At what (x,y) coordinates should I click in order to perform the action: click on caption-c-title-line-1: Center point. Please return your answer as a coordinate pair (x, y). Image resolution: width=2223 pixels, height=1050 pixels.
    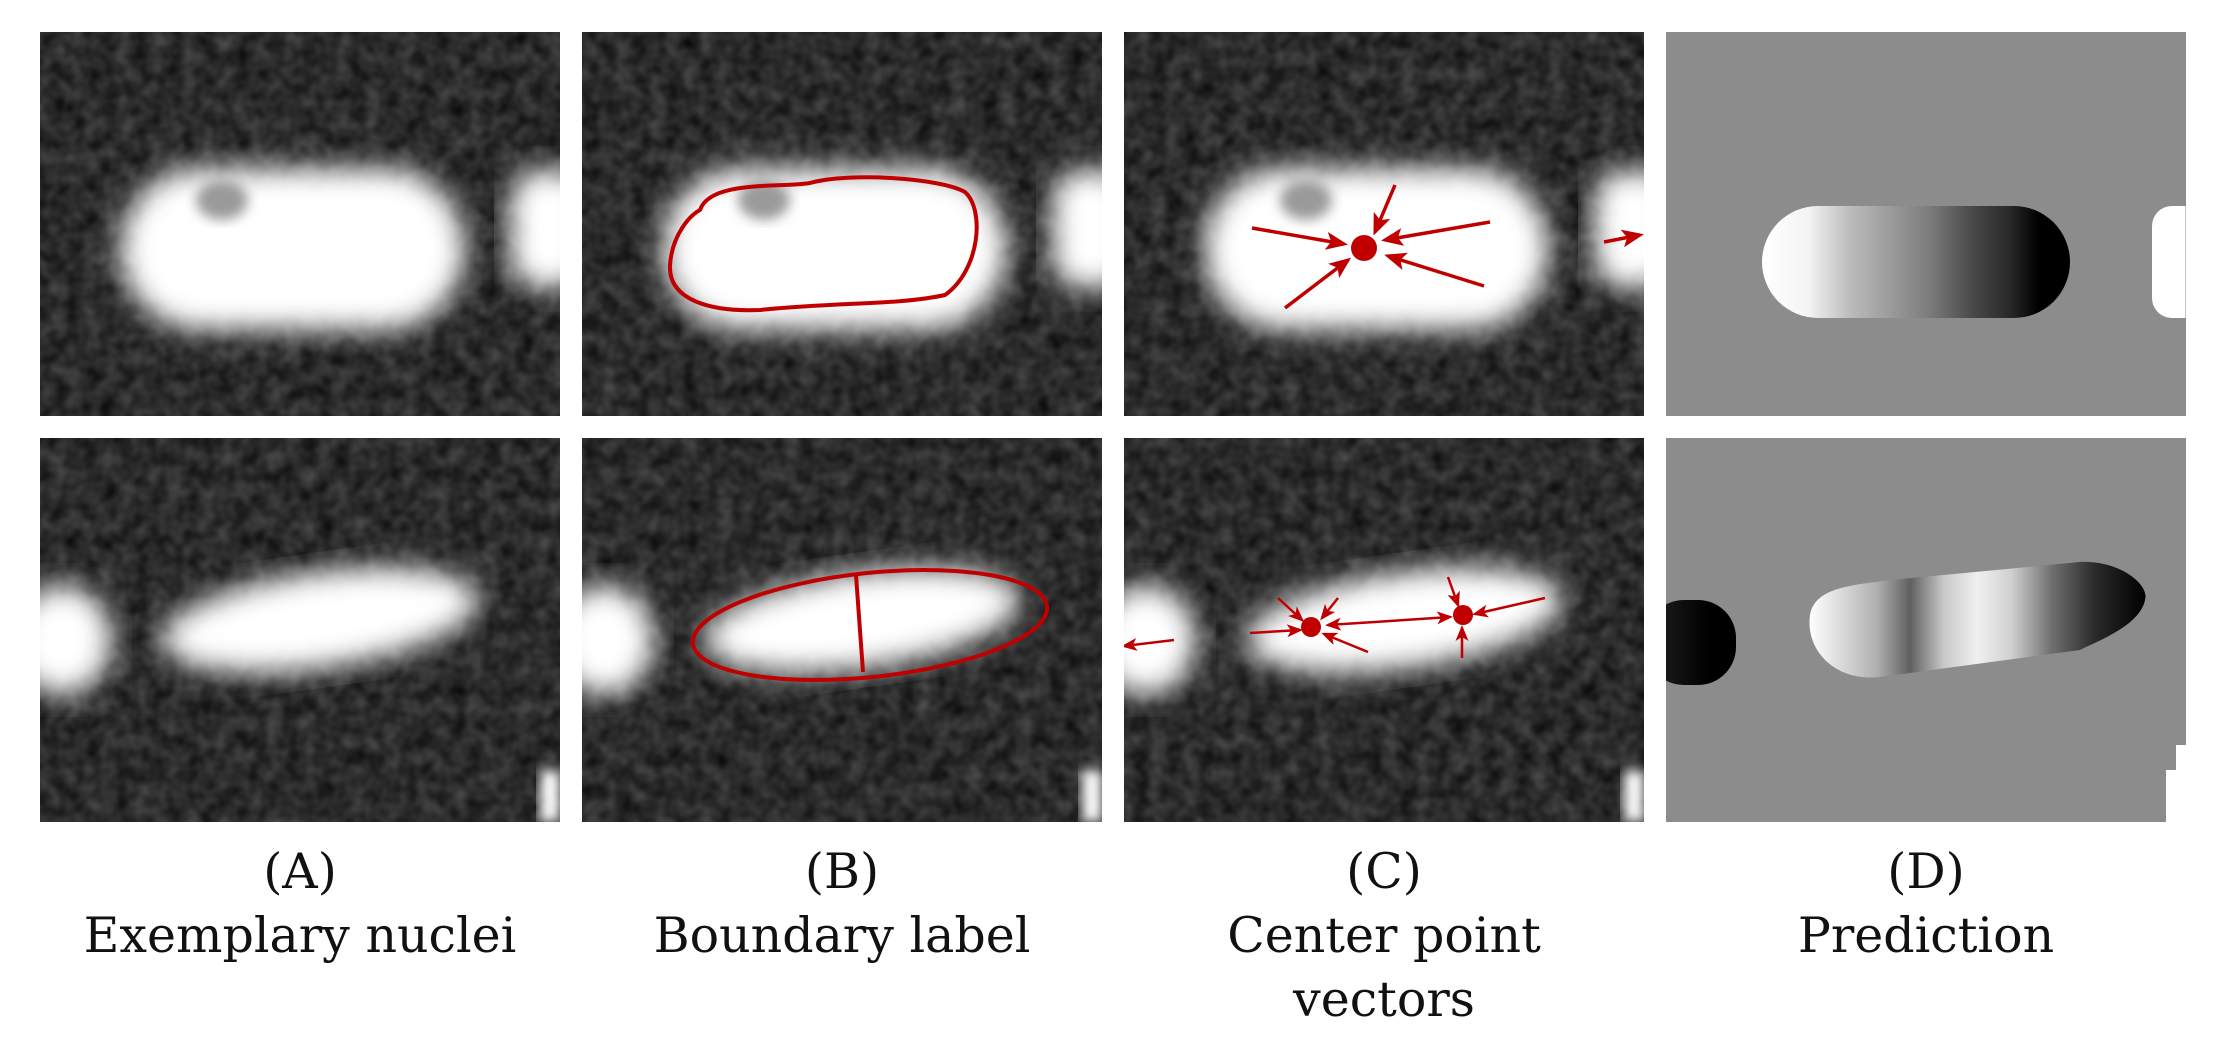
    Looking at the image, I should click on (1384, 935).